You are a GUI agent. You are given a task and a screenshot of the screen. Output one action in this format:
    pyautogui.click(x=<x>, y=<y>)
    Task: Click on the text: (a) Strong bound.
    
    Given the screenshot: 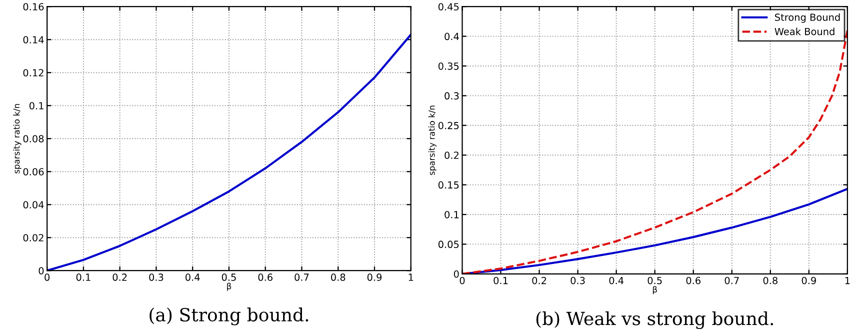 What is the action you would take?
    pyautogui.click(x=229, y=317)
    